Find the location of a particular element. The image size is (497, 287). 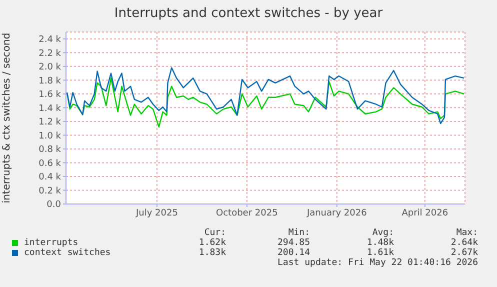

text: Min: is located at coordinates (298, 233).